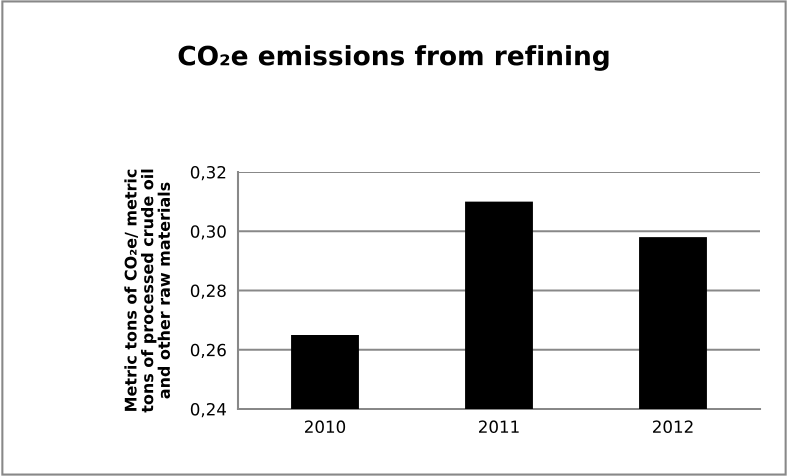 This screenshot has width=788, height=476. I want to click on y-tick-label: 0,26, so click(208, 351).